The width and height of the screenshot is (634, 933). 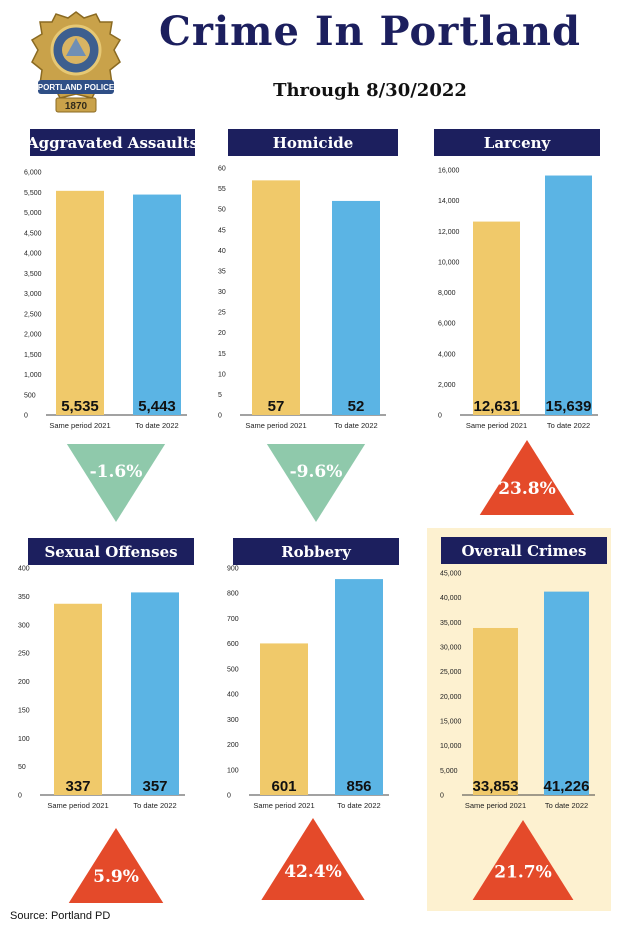 I want to click on sexual-offenses-increase-triangle, so click(x=116, y=865).